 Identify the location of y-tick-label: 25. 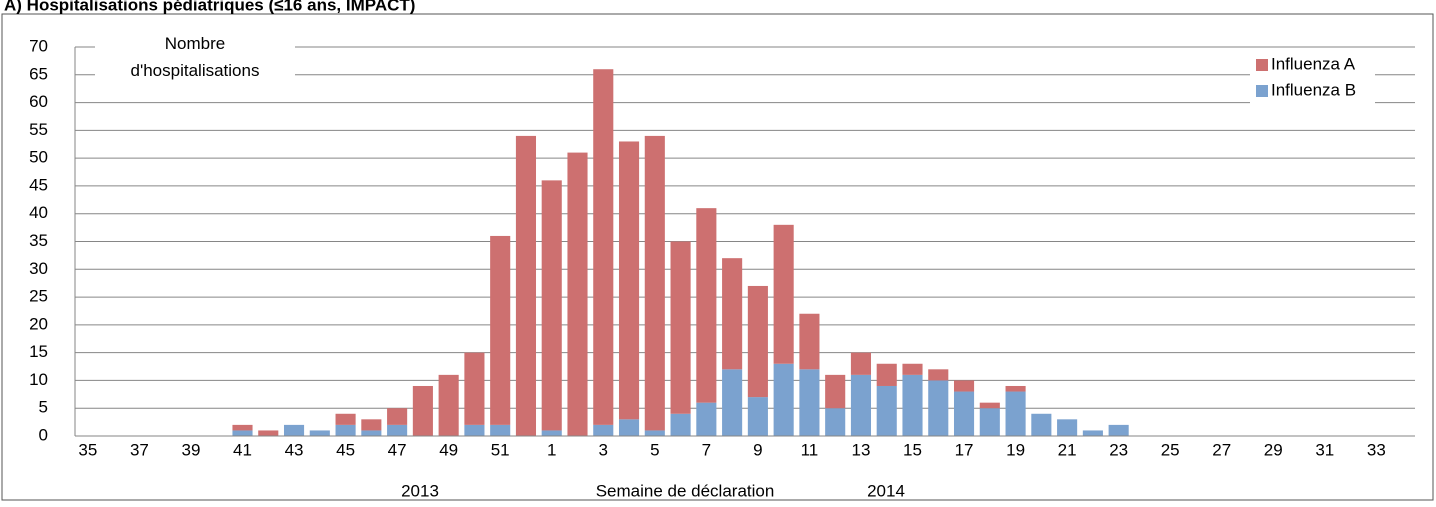
(38, 296).